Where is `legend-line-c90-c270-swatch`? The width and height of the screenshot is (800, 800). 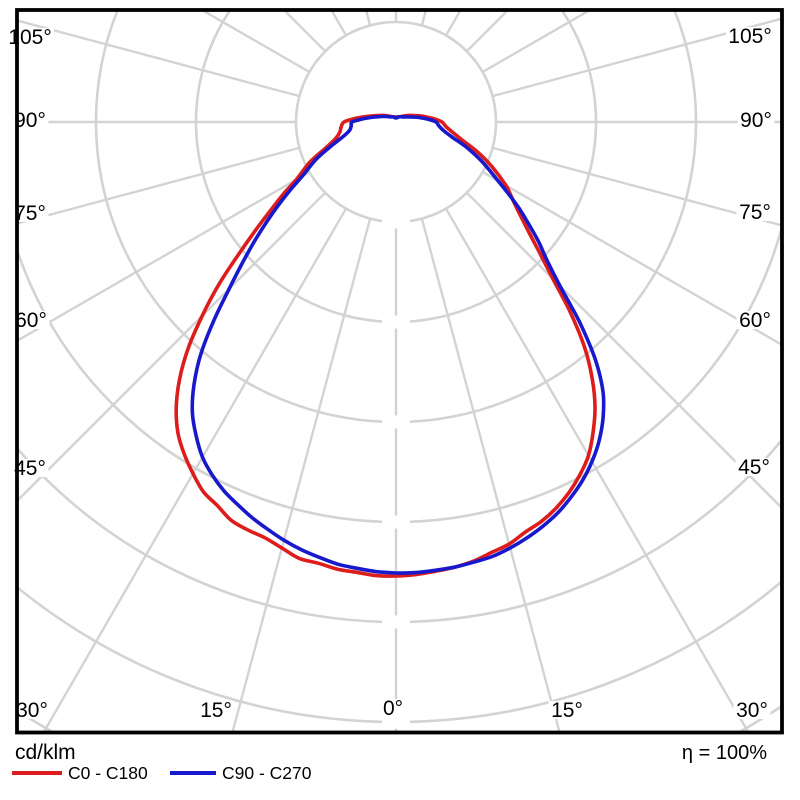 legend-line-c90-c270-swatch is located at coordinates (193, 773).